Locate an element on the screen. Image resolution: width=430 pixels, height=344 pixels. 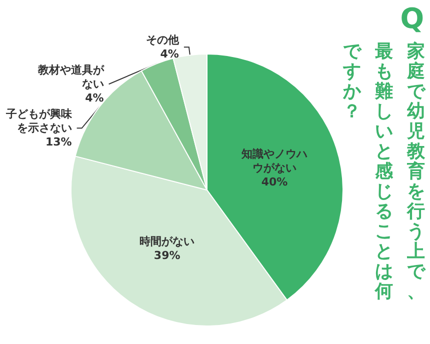
data-label: 13% is located at coordinates (58, 142).